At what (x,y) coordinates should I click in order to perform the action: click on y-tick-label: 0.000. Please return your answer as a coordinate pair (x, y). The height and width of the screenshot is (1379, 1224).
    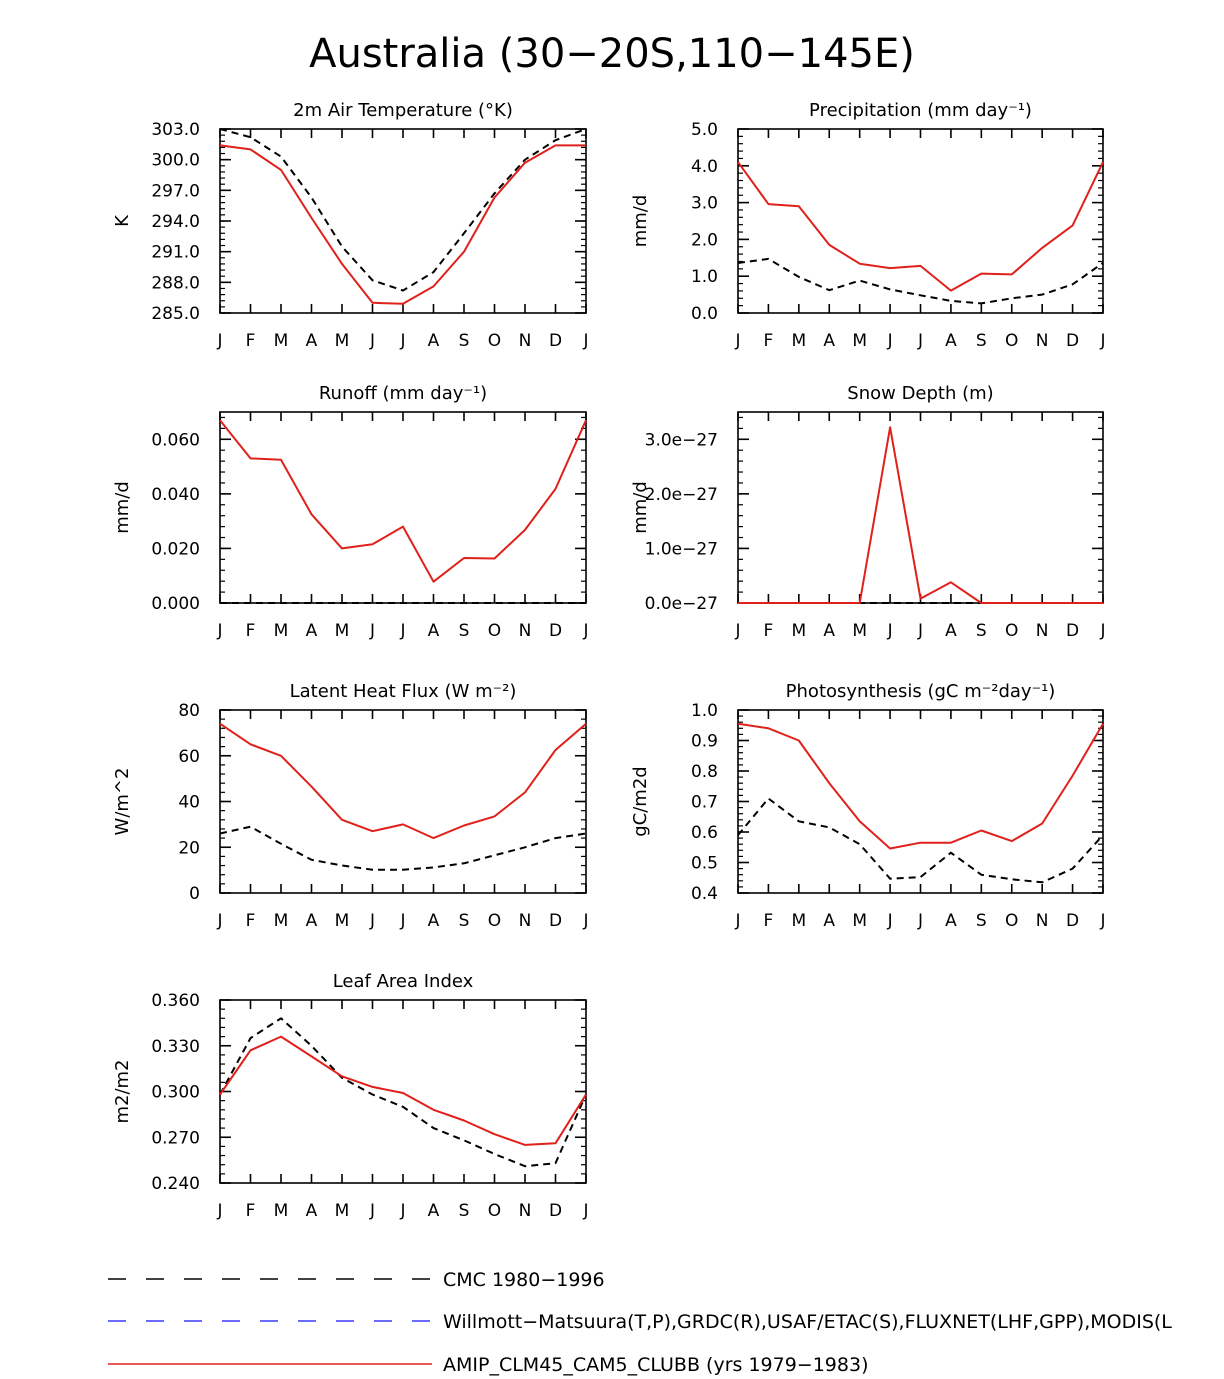
    Looking at the image, I should click on (175, 604).